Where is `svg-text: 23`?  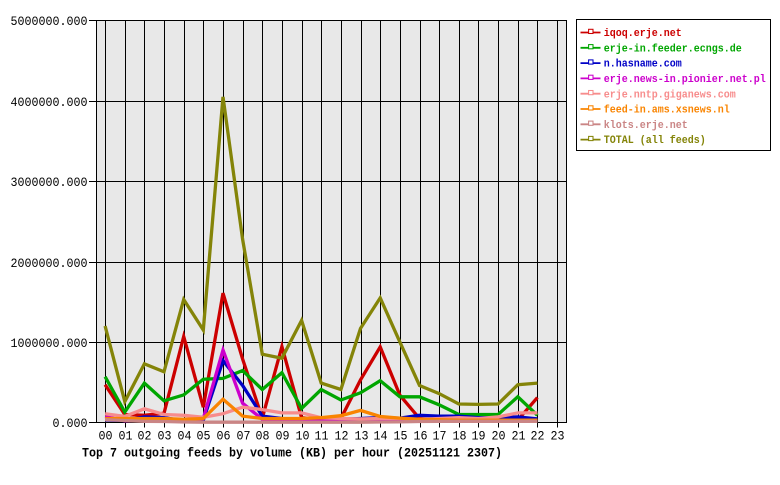 svg-text: 23 is located at coordinates (558, 436).